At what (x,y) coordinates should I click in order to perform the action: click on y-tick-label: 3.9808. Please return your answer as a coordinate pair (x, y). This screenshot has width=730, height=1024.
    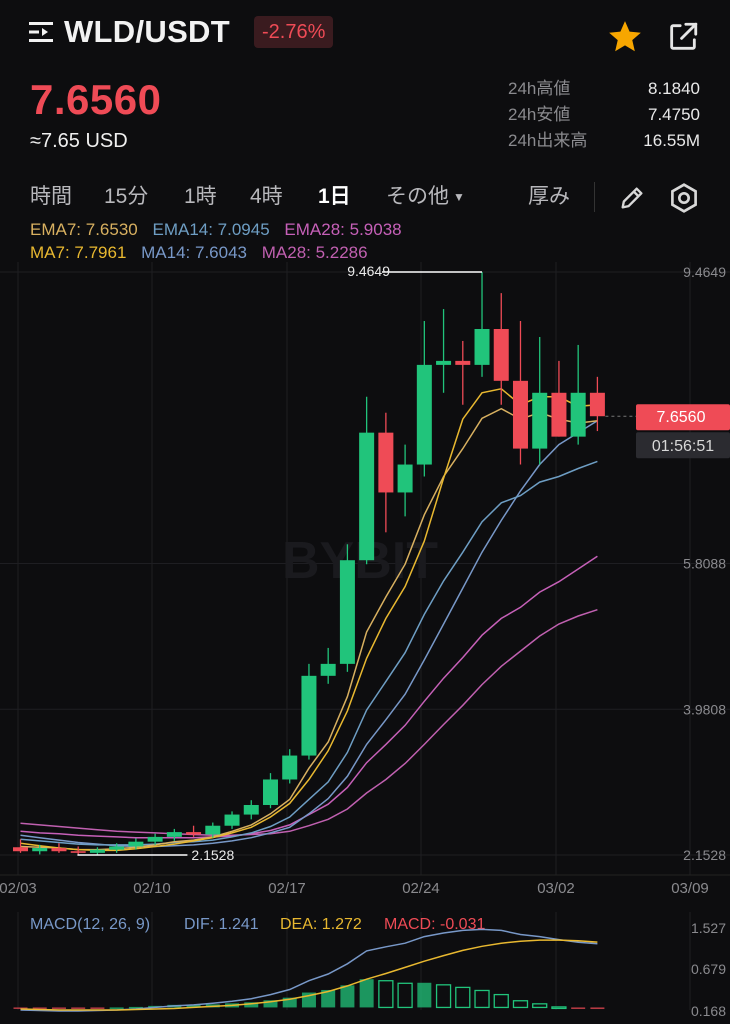
    Looking at the image, I should click on (704, 709).